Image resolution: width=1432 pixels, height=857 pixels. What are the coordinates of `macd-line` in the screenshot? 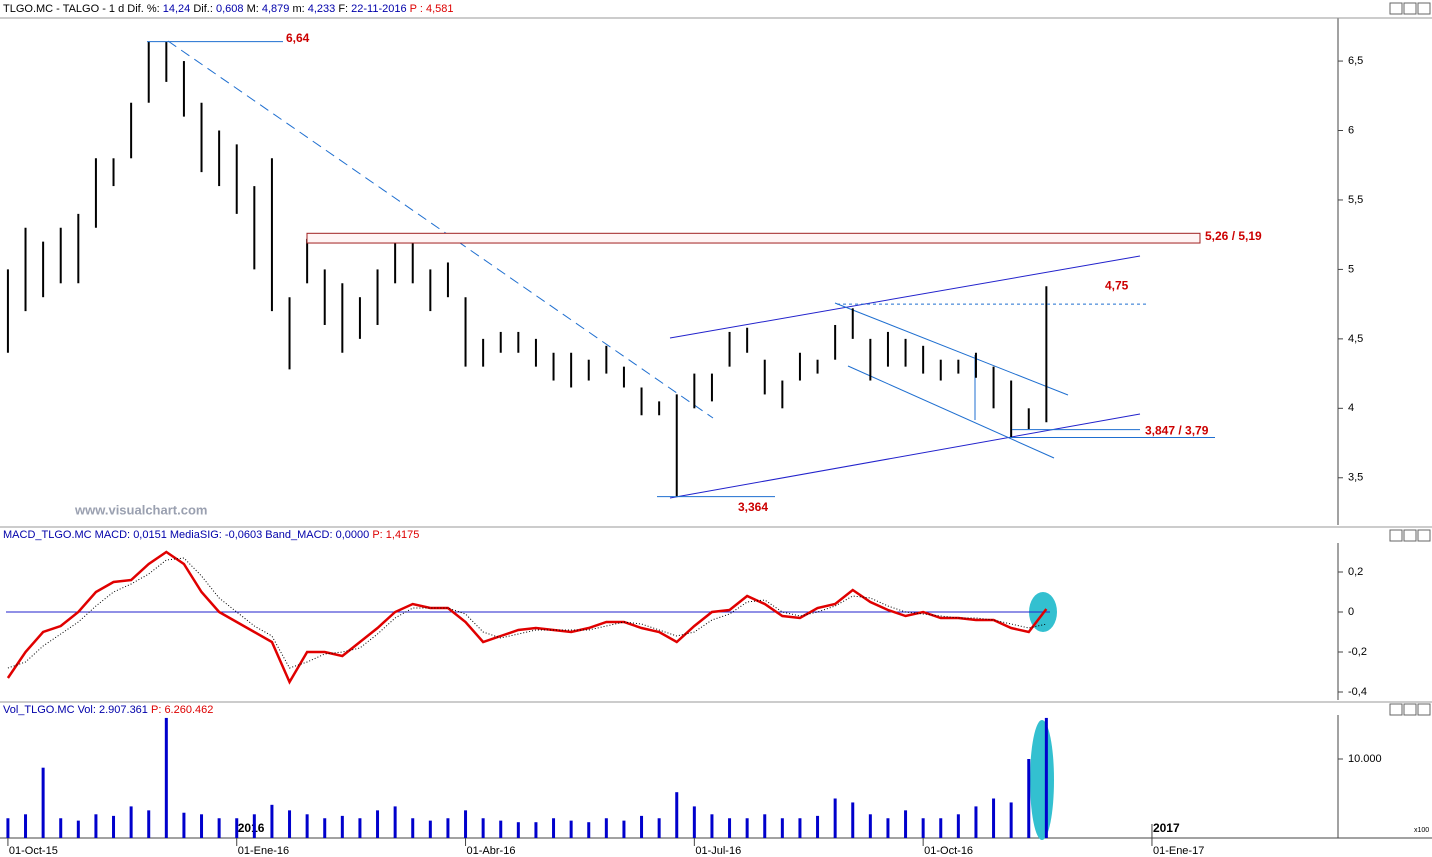 It's located at (527, 617).